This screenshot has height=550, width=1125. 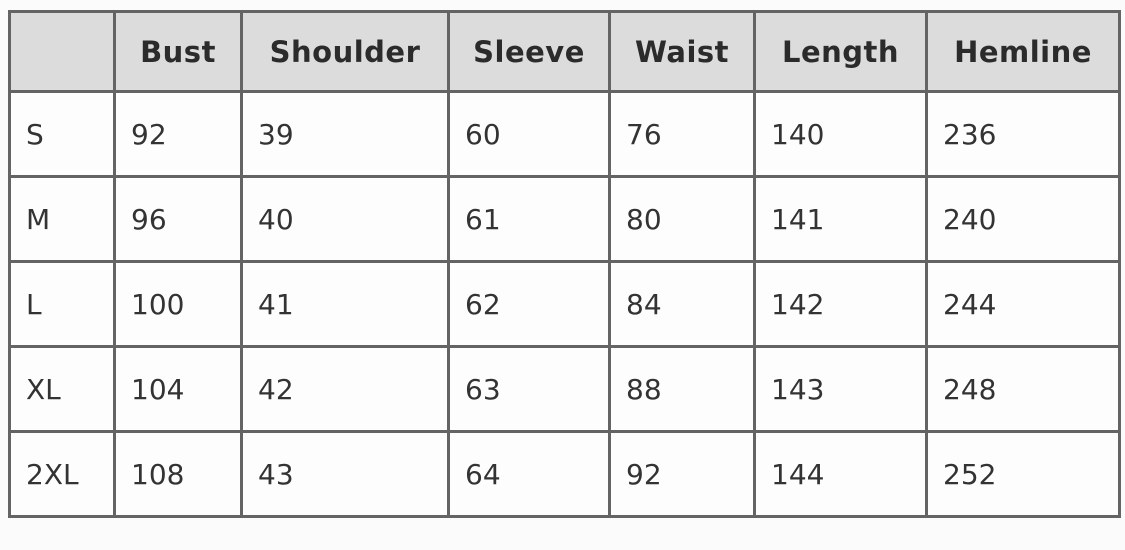 I want to click on size-label-cell: 2XL, so click(x=62, y=474).